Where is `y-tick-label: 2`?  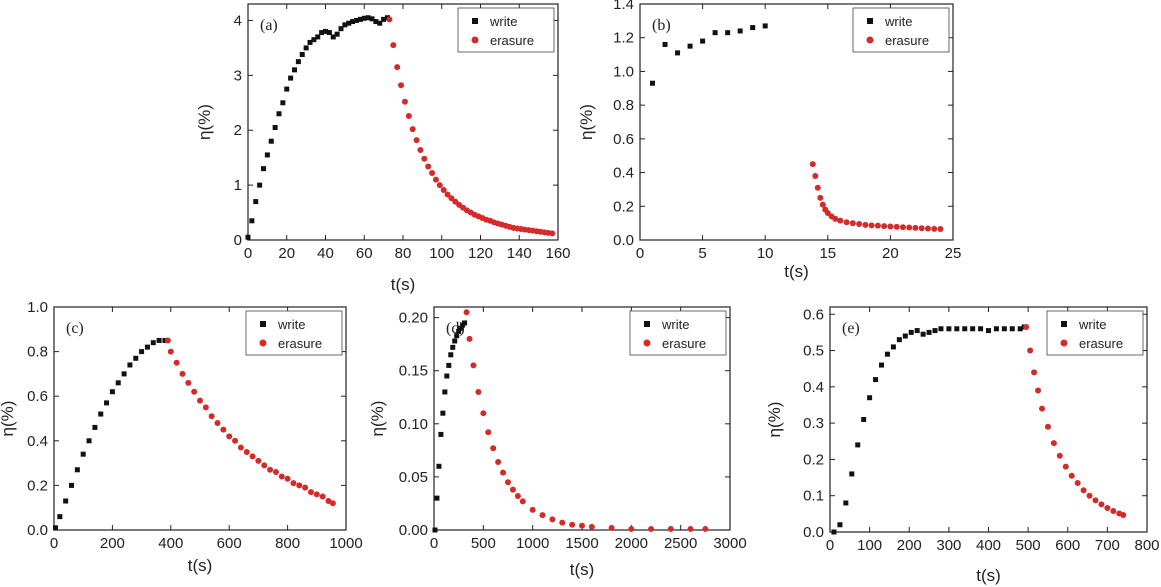 y-tick-label: 2 is located at coordinates (238, 130).